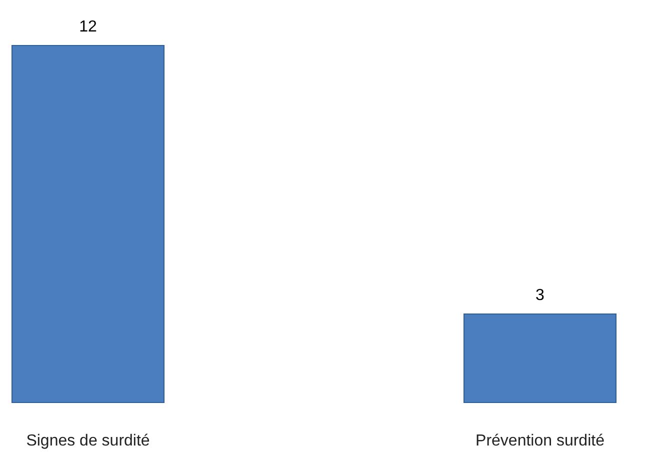 Image resolution: width=659 pixels, height=466 pixels. Describe the element at coordinates (540, 295) in the screenshot. I see `data-label: 3` at that location.